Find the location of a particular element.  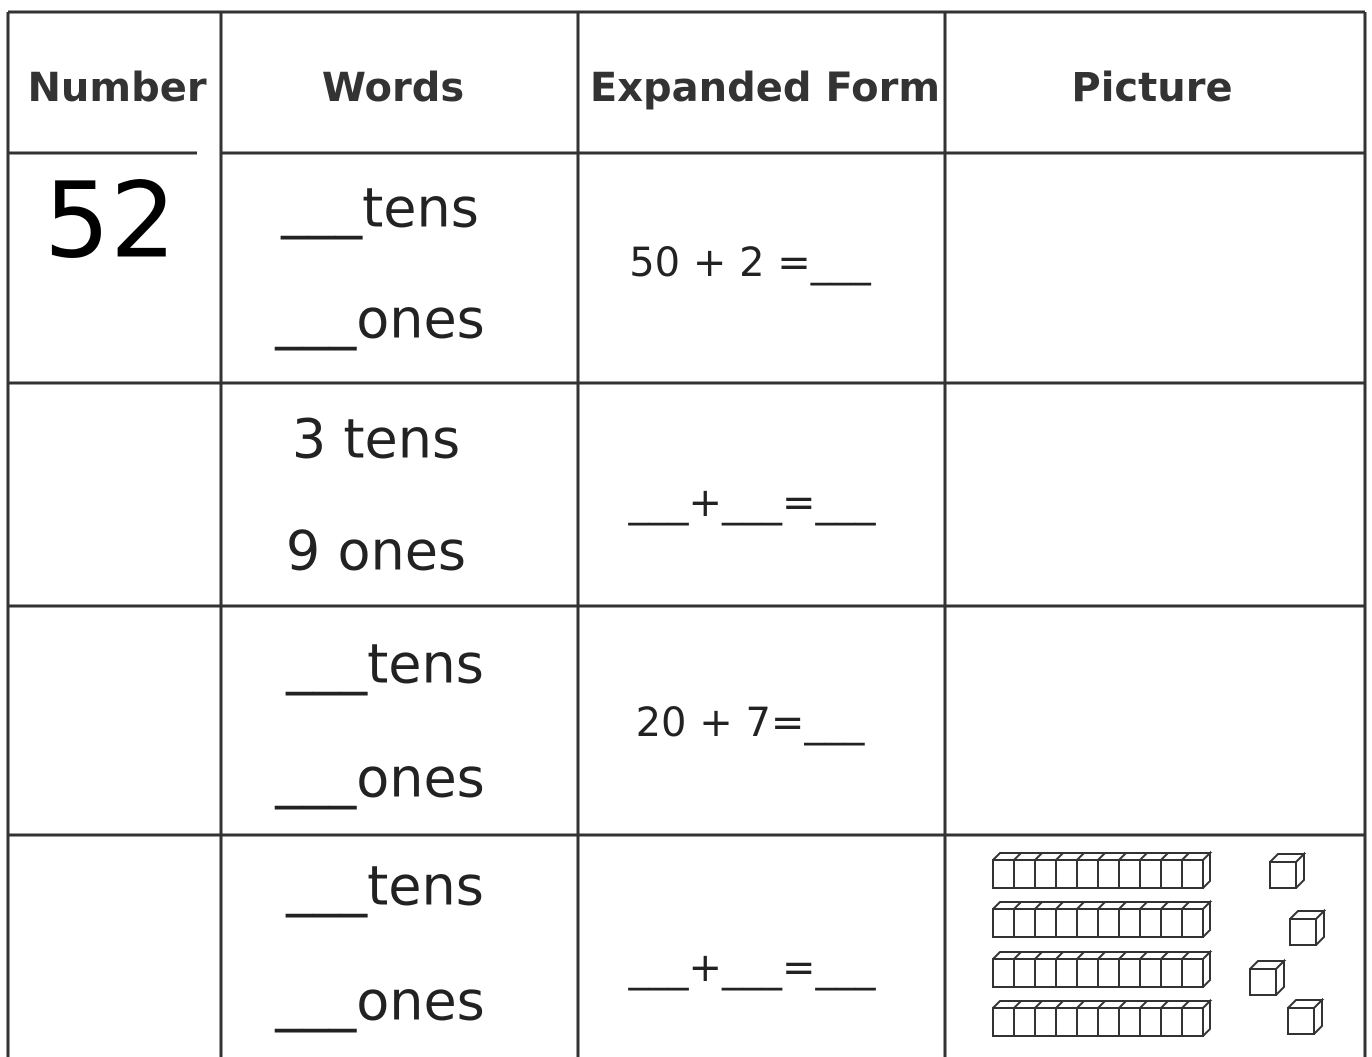

words-ones: 9 ones is located at coordinates (376, 551).